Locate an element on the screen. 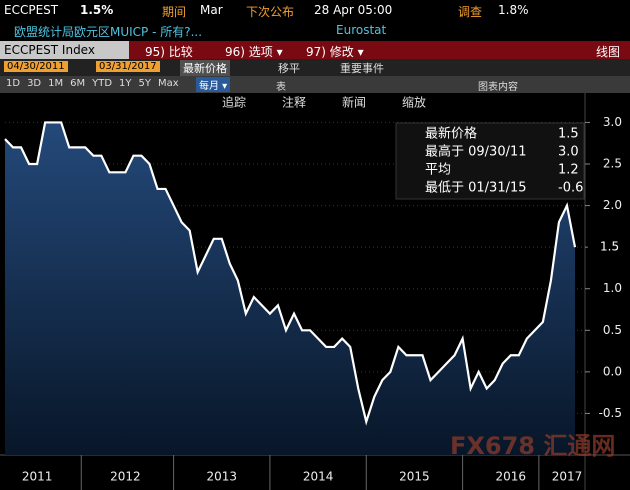 The image size is (630, 490). period-buttons: 1D 3D 1M 6M YTD 1Y 5Y Max is located at coordinates (96, 83).